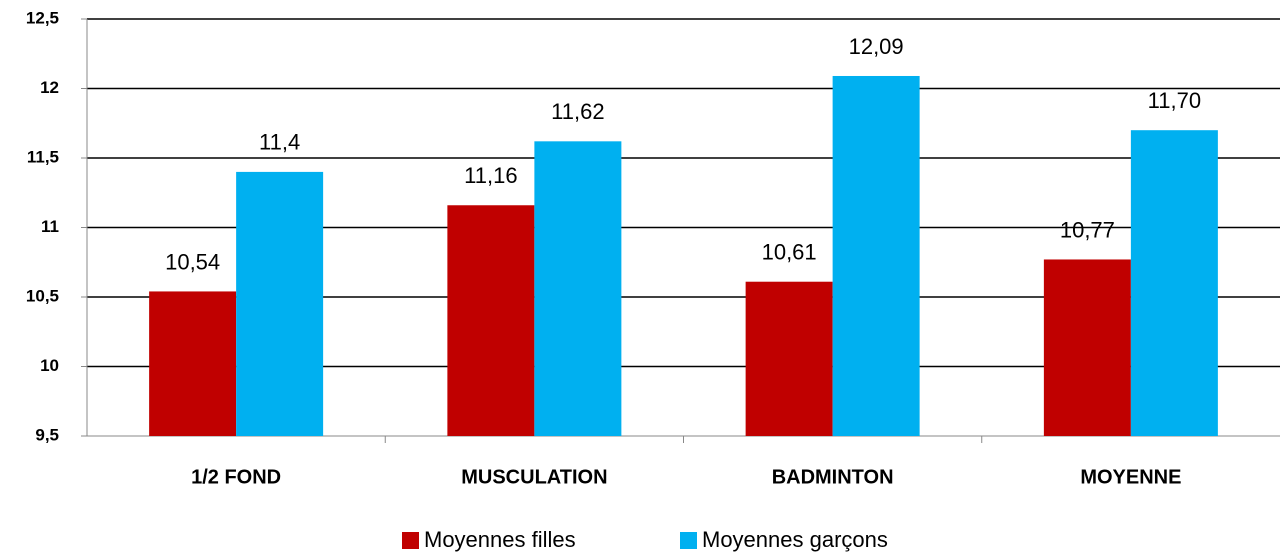 This screenshot has width=1280, height=558. Describe the element at coordinates (490, 175) in the screenshot. I see `value-label: 11,16` at that location.